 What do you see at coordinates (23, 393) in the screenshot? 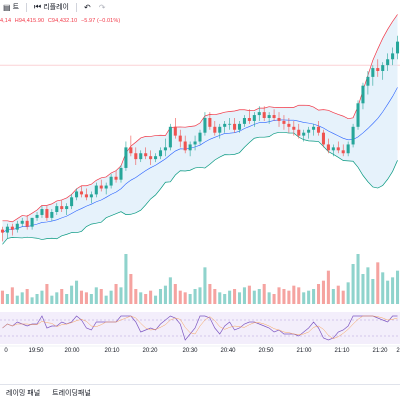
I see `tab-panel: 레이밍 패널` at bounding box center [23, 393].